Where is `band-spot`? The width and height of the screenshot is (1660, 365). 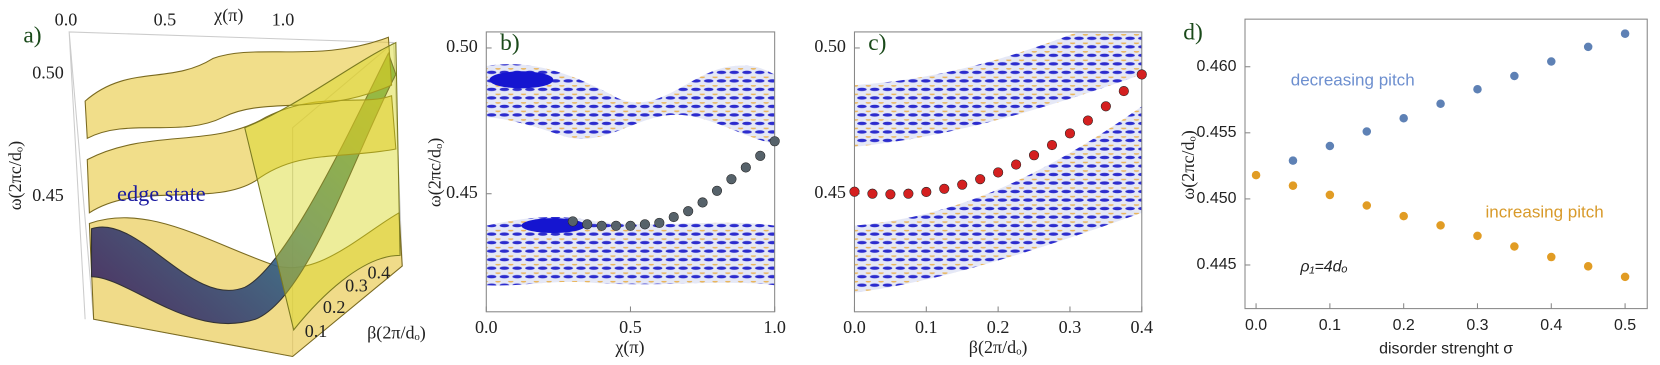
band-spot is located at coordinates (521, 80).